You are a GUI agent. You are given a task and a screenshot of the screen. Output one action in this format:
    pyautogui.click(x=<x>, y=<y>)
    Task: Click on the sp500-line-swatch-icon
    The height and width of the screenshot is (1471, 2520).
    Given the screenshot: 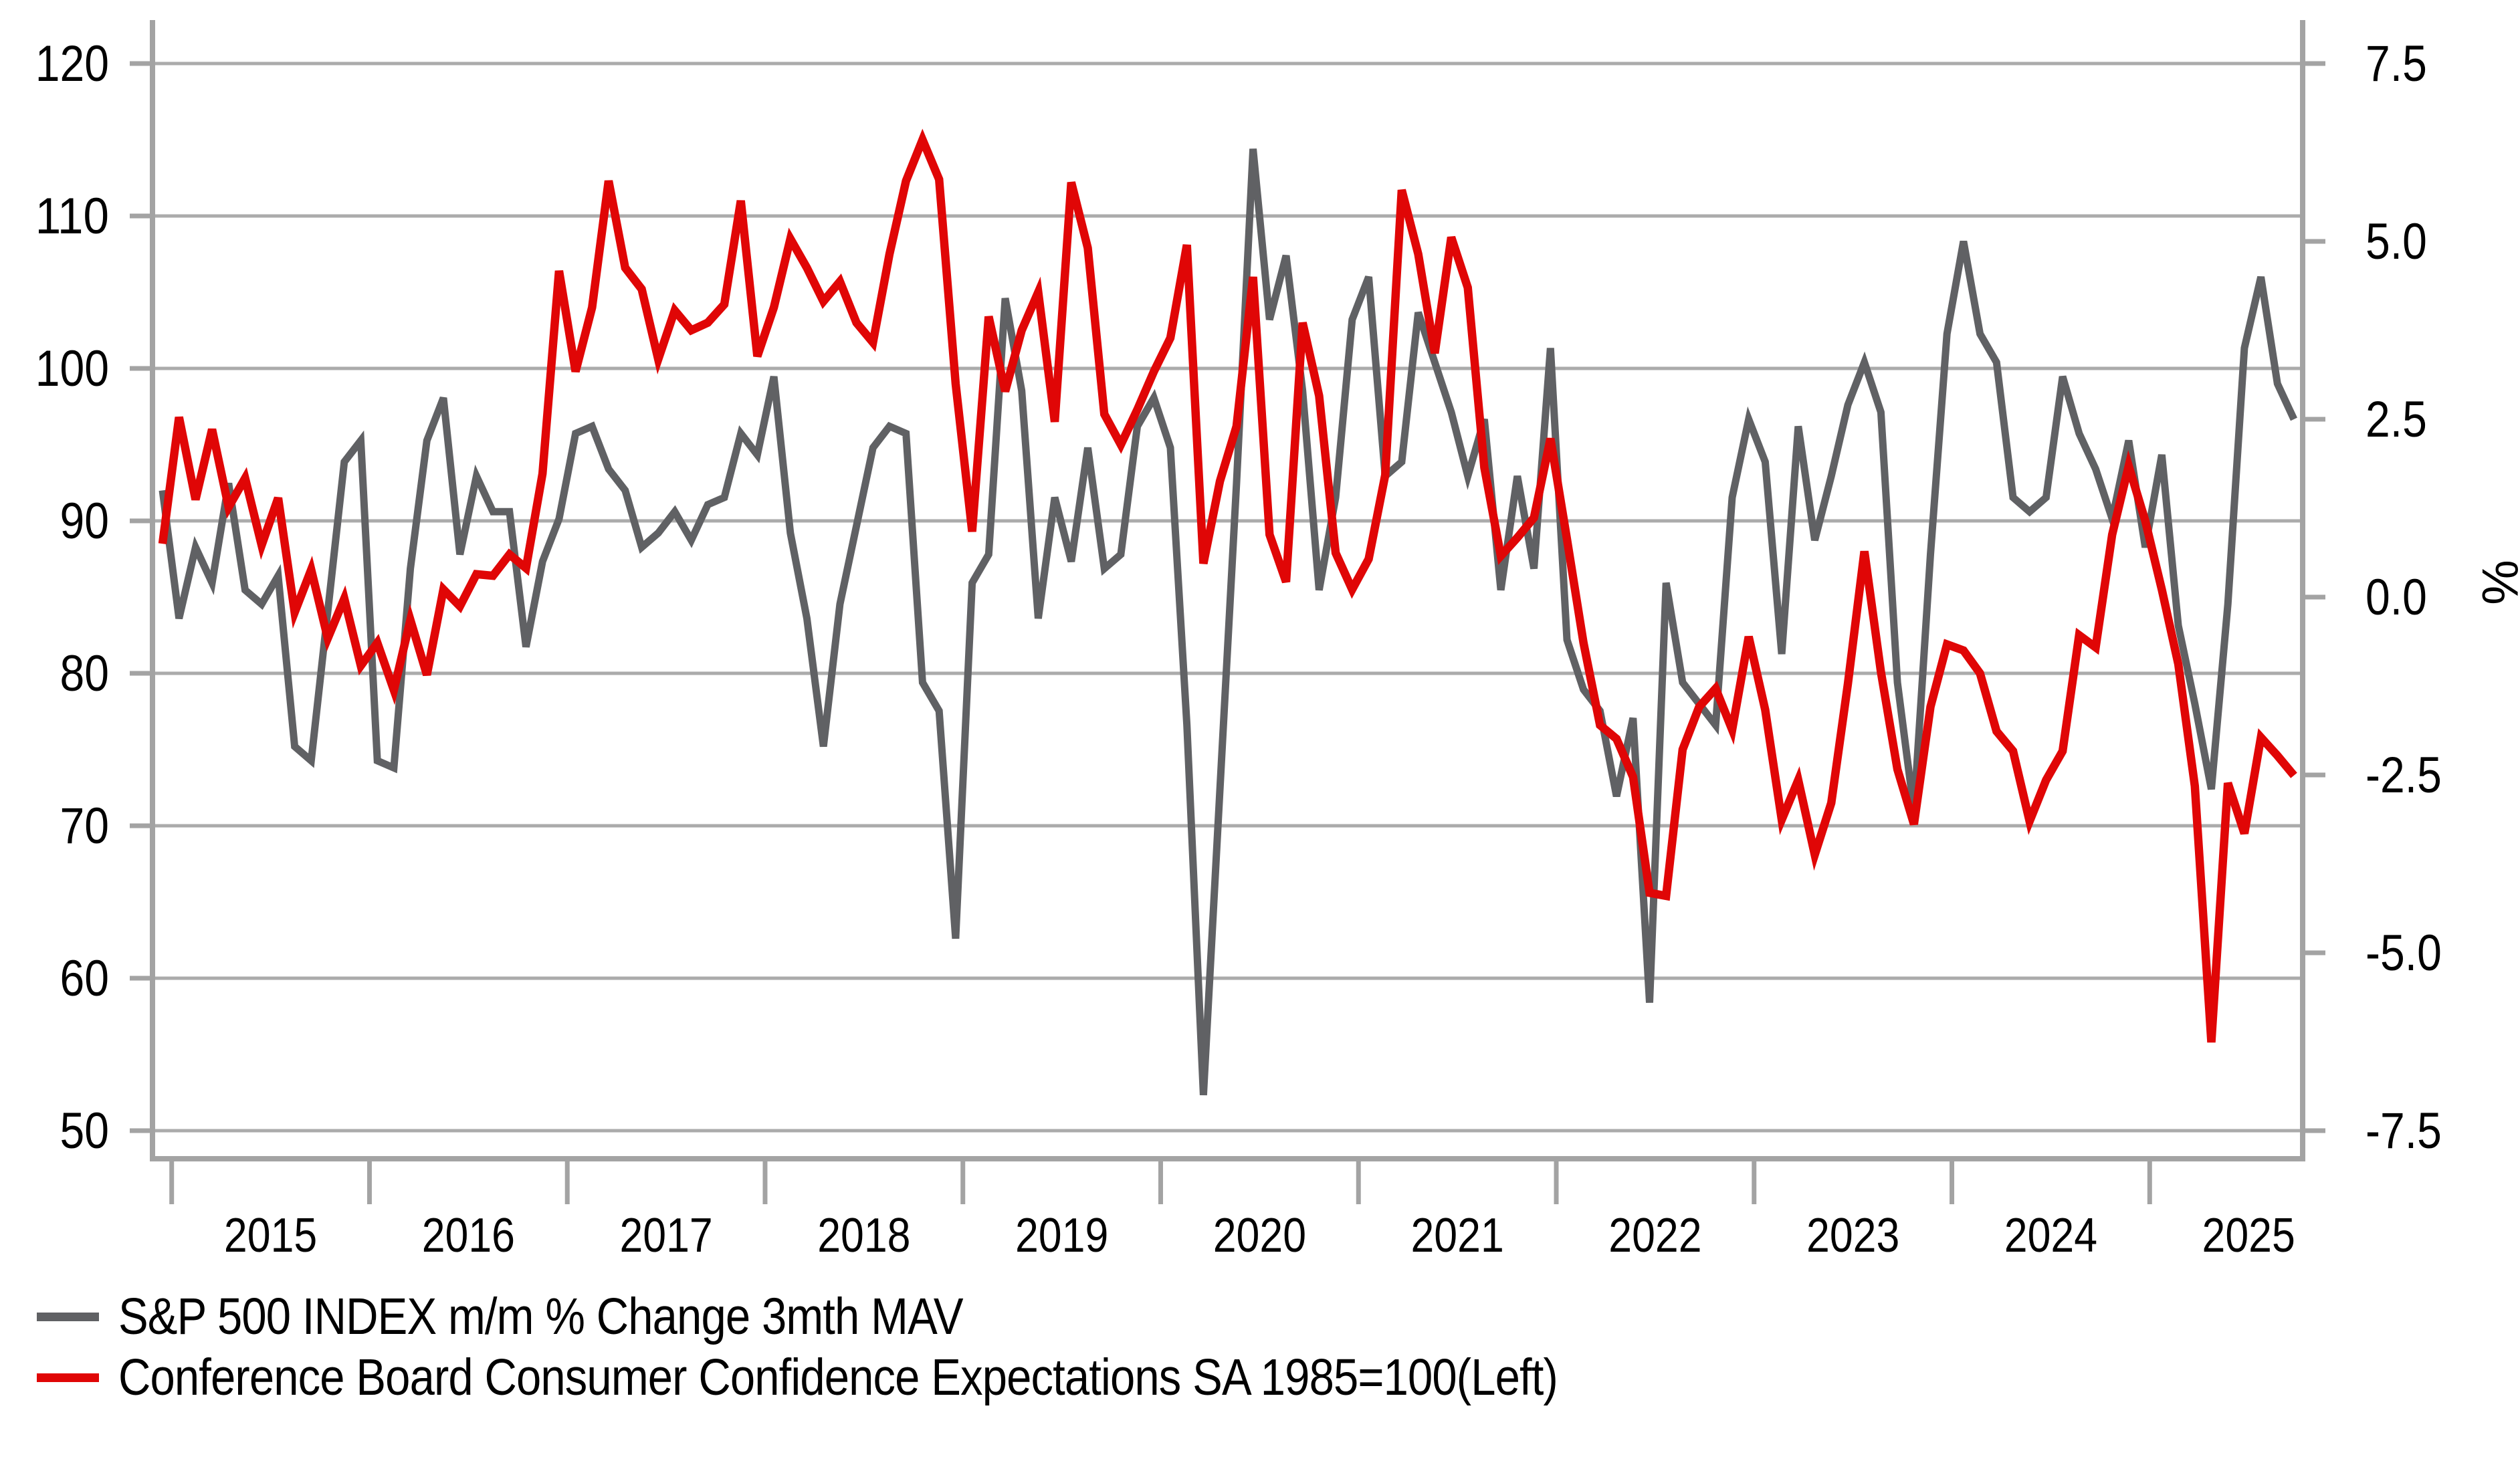 What is the action you would take?
    pyautogui.click(x=68, y=1317)
    